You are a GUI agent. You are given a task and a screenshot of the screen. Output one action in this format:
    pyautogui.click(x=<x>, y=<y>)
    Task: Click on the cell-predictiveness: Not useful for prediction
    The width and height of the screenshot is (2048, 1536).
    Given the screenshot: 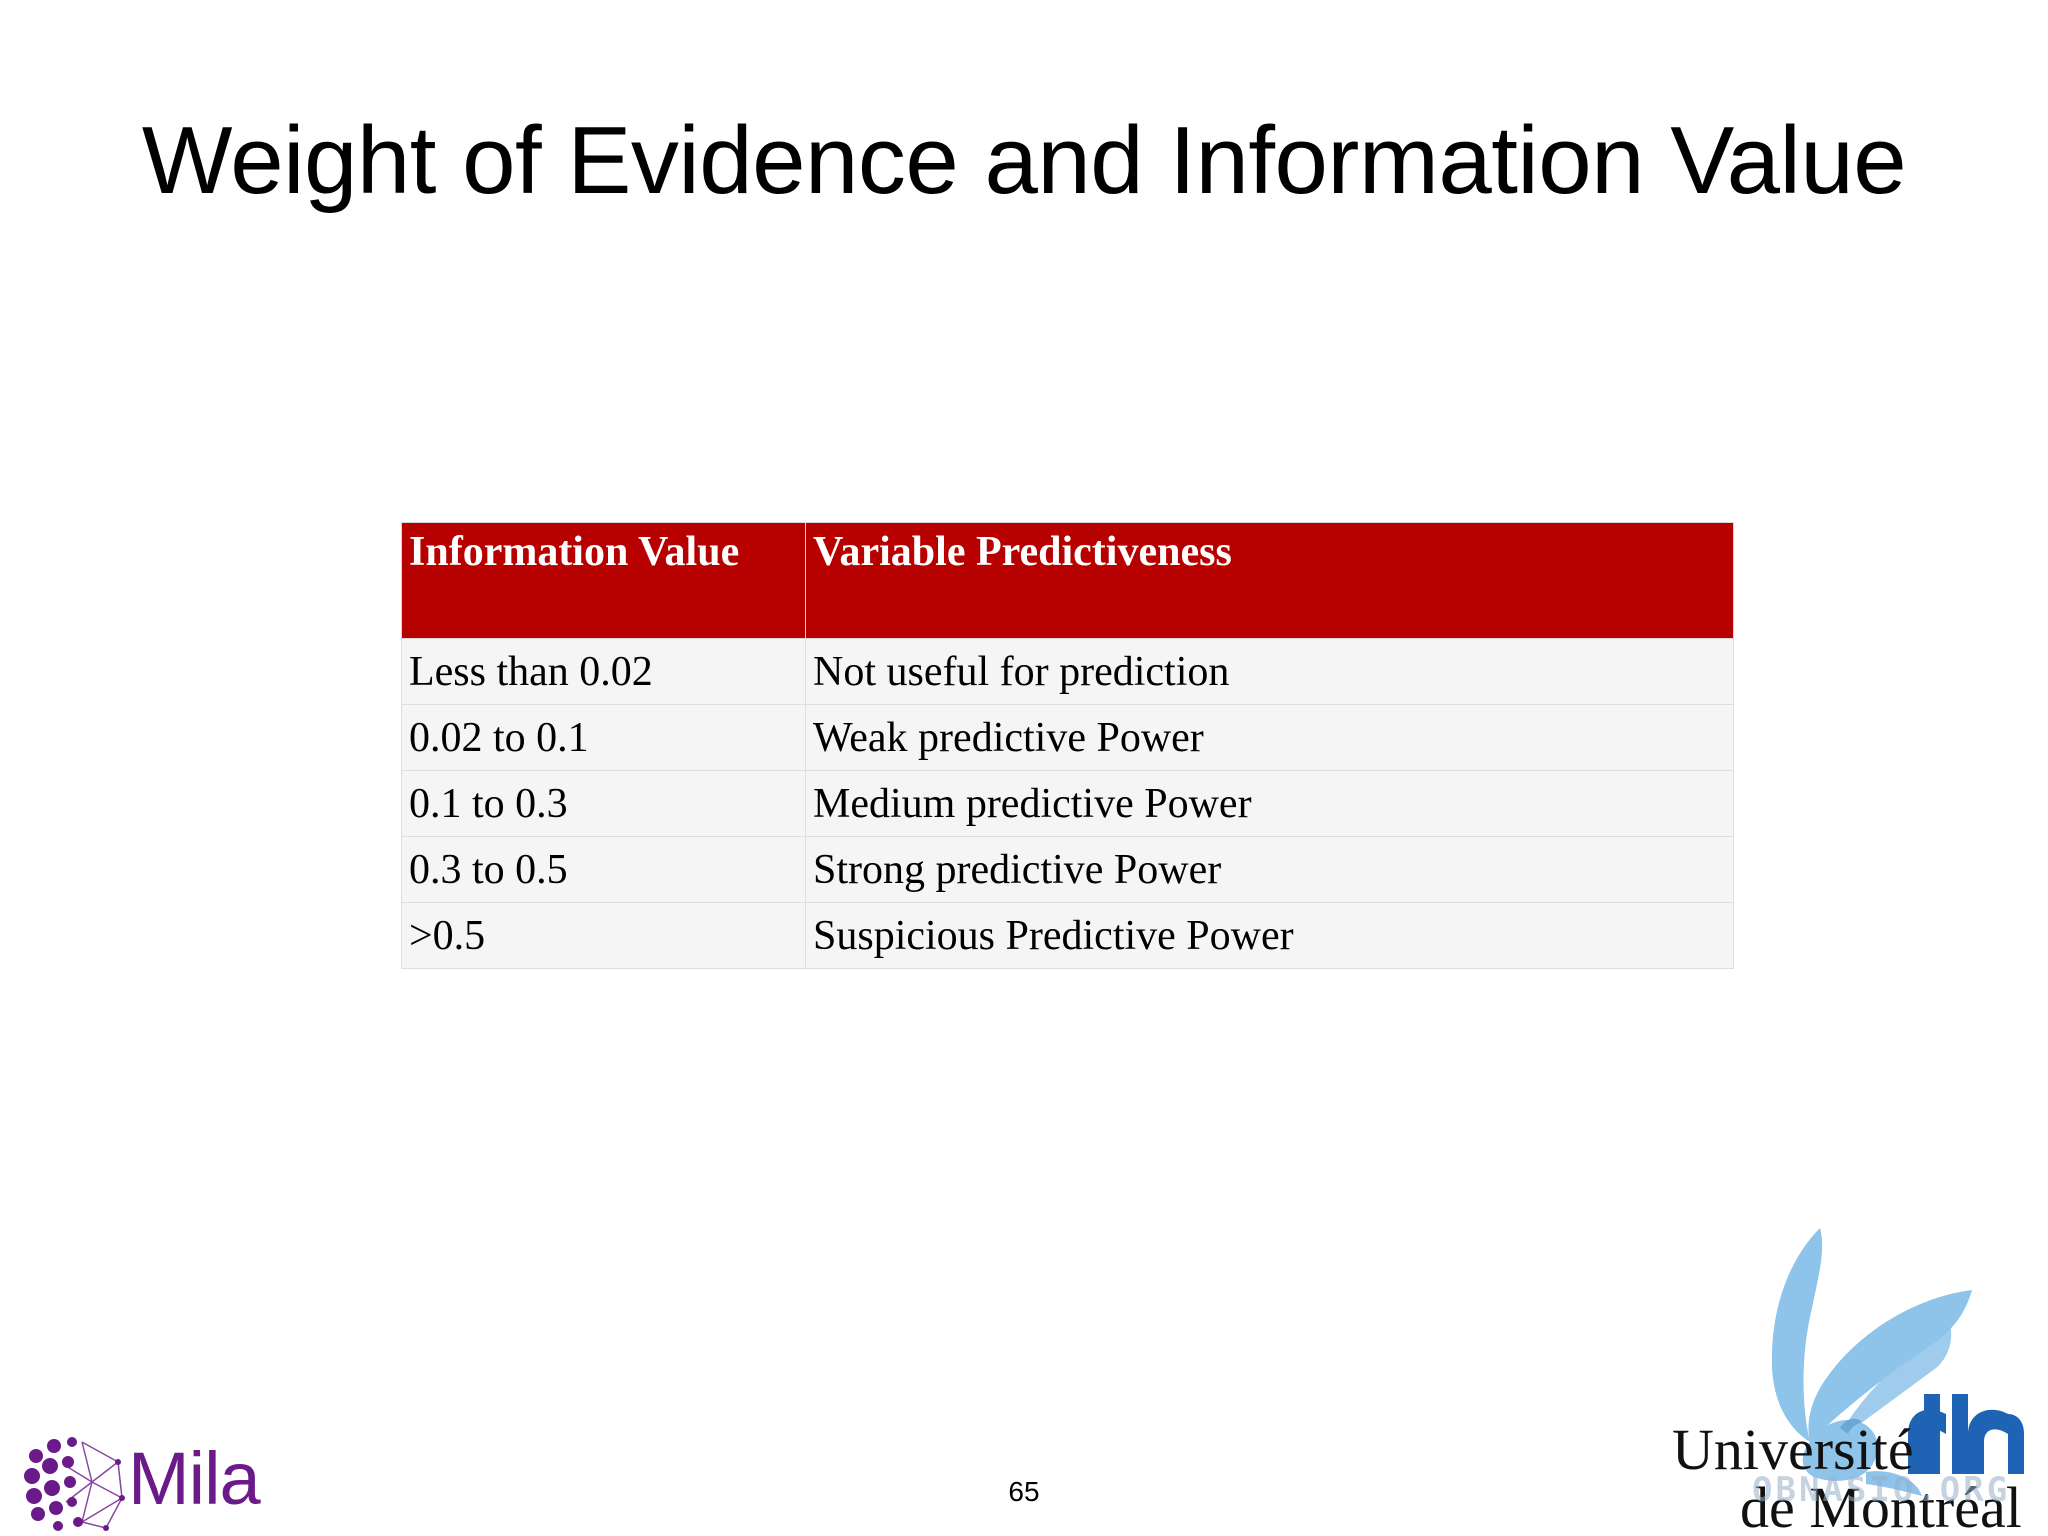 What is the action you would take?
    pyautogui.click(x=1269, y=671)
    